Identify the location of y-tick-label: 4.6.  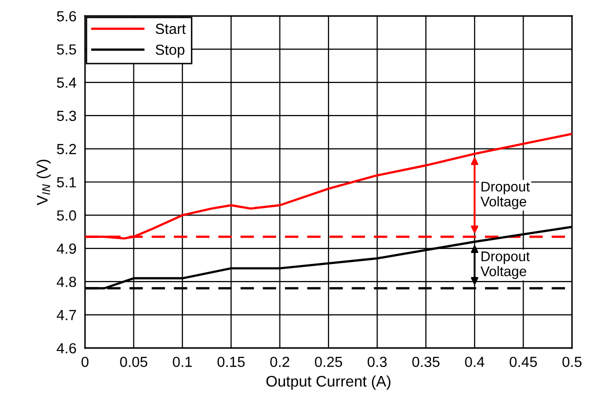
(66, 348).